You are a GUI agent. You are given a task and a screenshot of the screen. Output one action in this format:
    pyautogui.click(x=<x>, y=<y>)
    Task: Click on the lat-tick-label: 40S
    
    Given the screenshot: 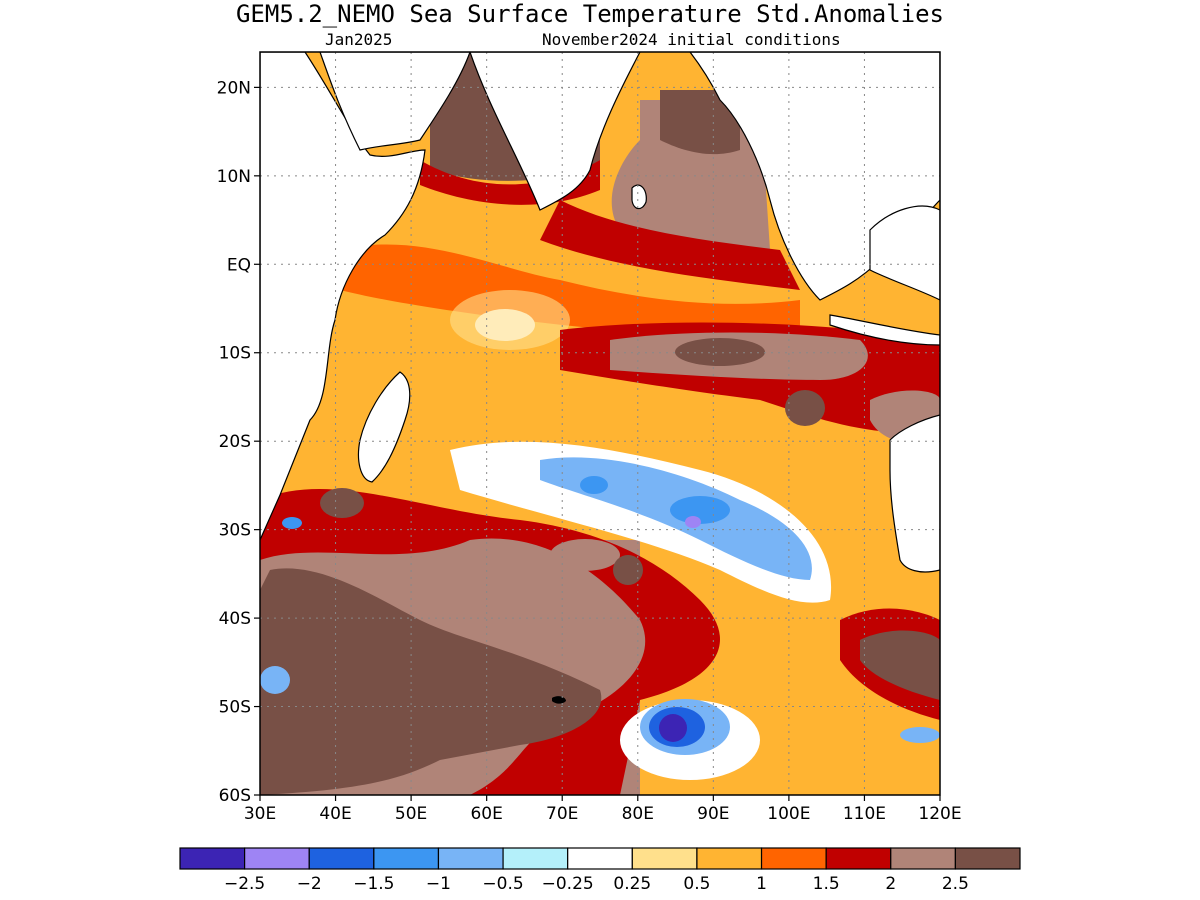 What is the action you would take?
    pyautogui.click(x=235, y=619)
    